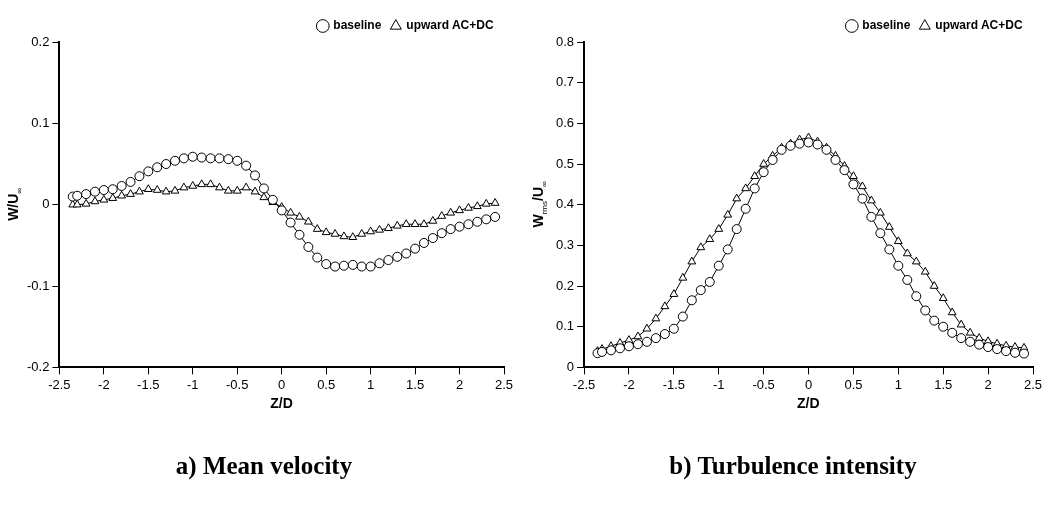  I want to click on y-tick-label: 0.8, so click(565, 41).